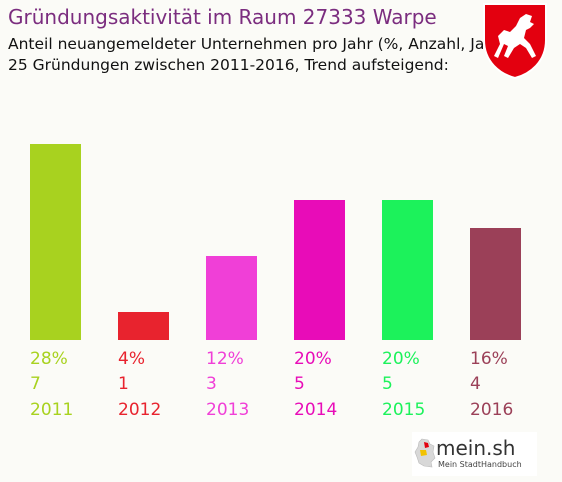 The width and height of the screenshot is (562, 482). What do you see at coordinates (51, 410) in the screenshot?
I see `year-label-2011: 2011` at bounding box center [51, 410].